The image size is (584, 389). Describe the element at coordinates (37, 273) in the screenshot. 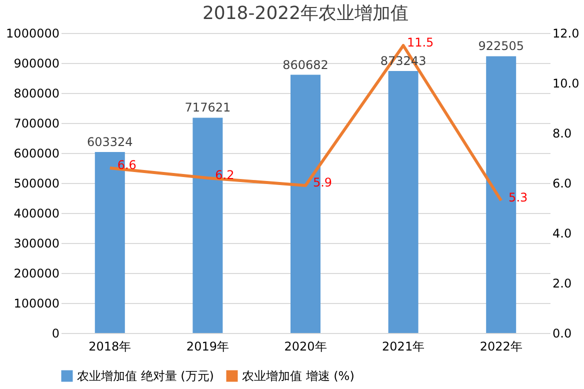

I see `y-tick-label: 200000` at that location.